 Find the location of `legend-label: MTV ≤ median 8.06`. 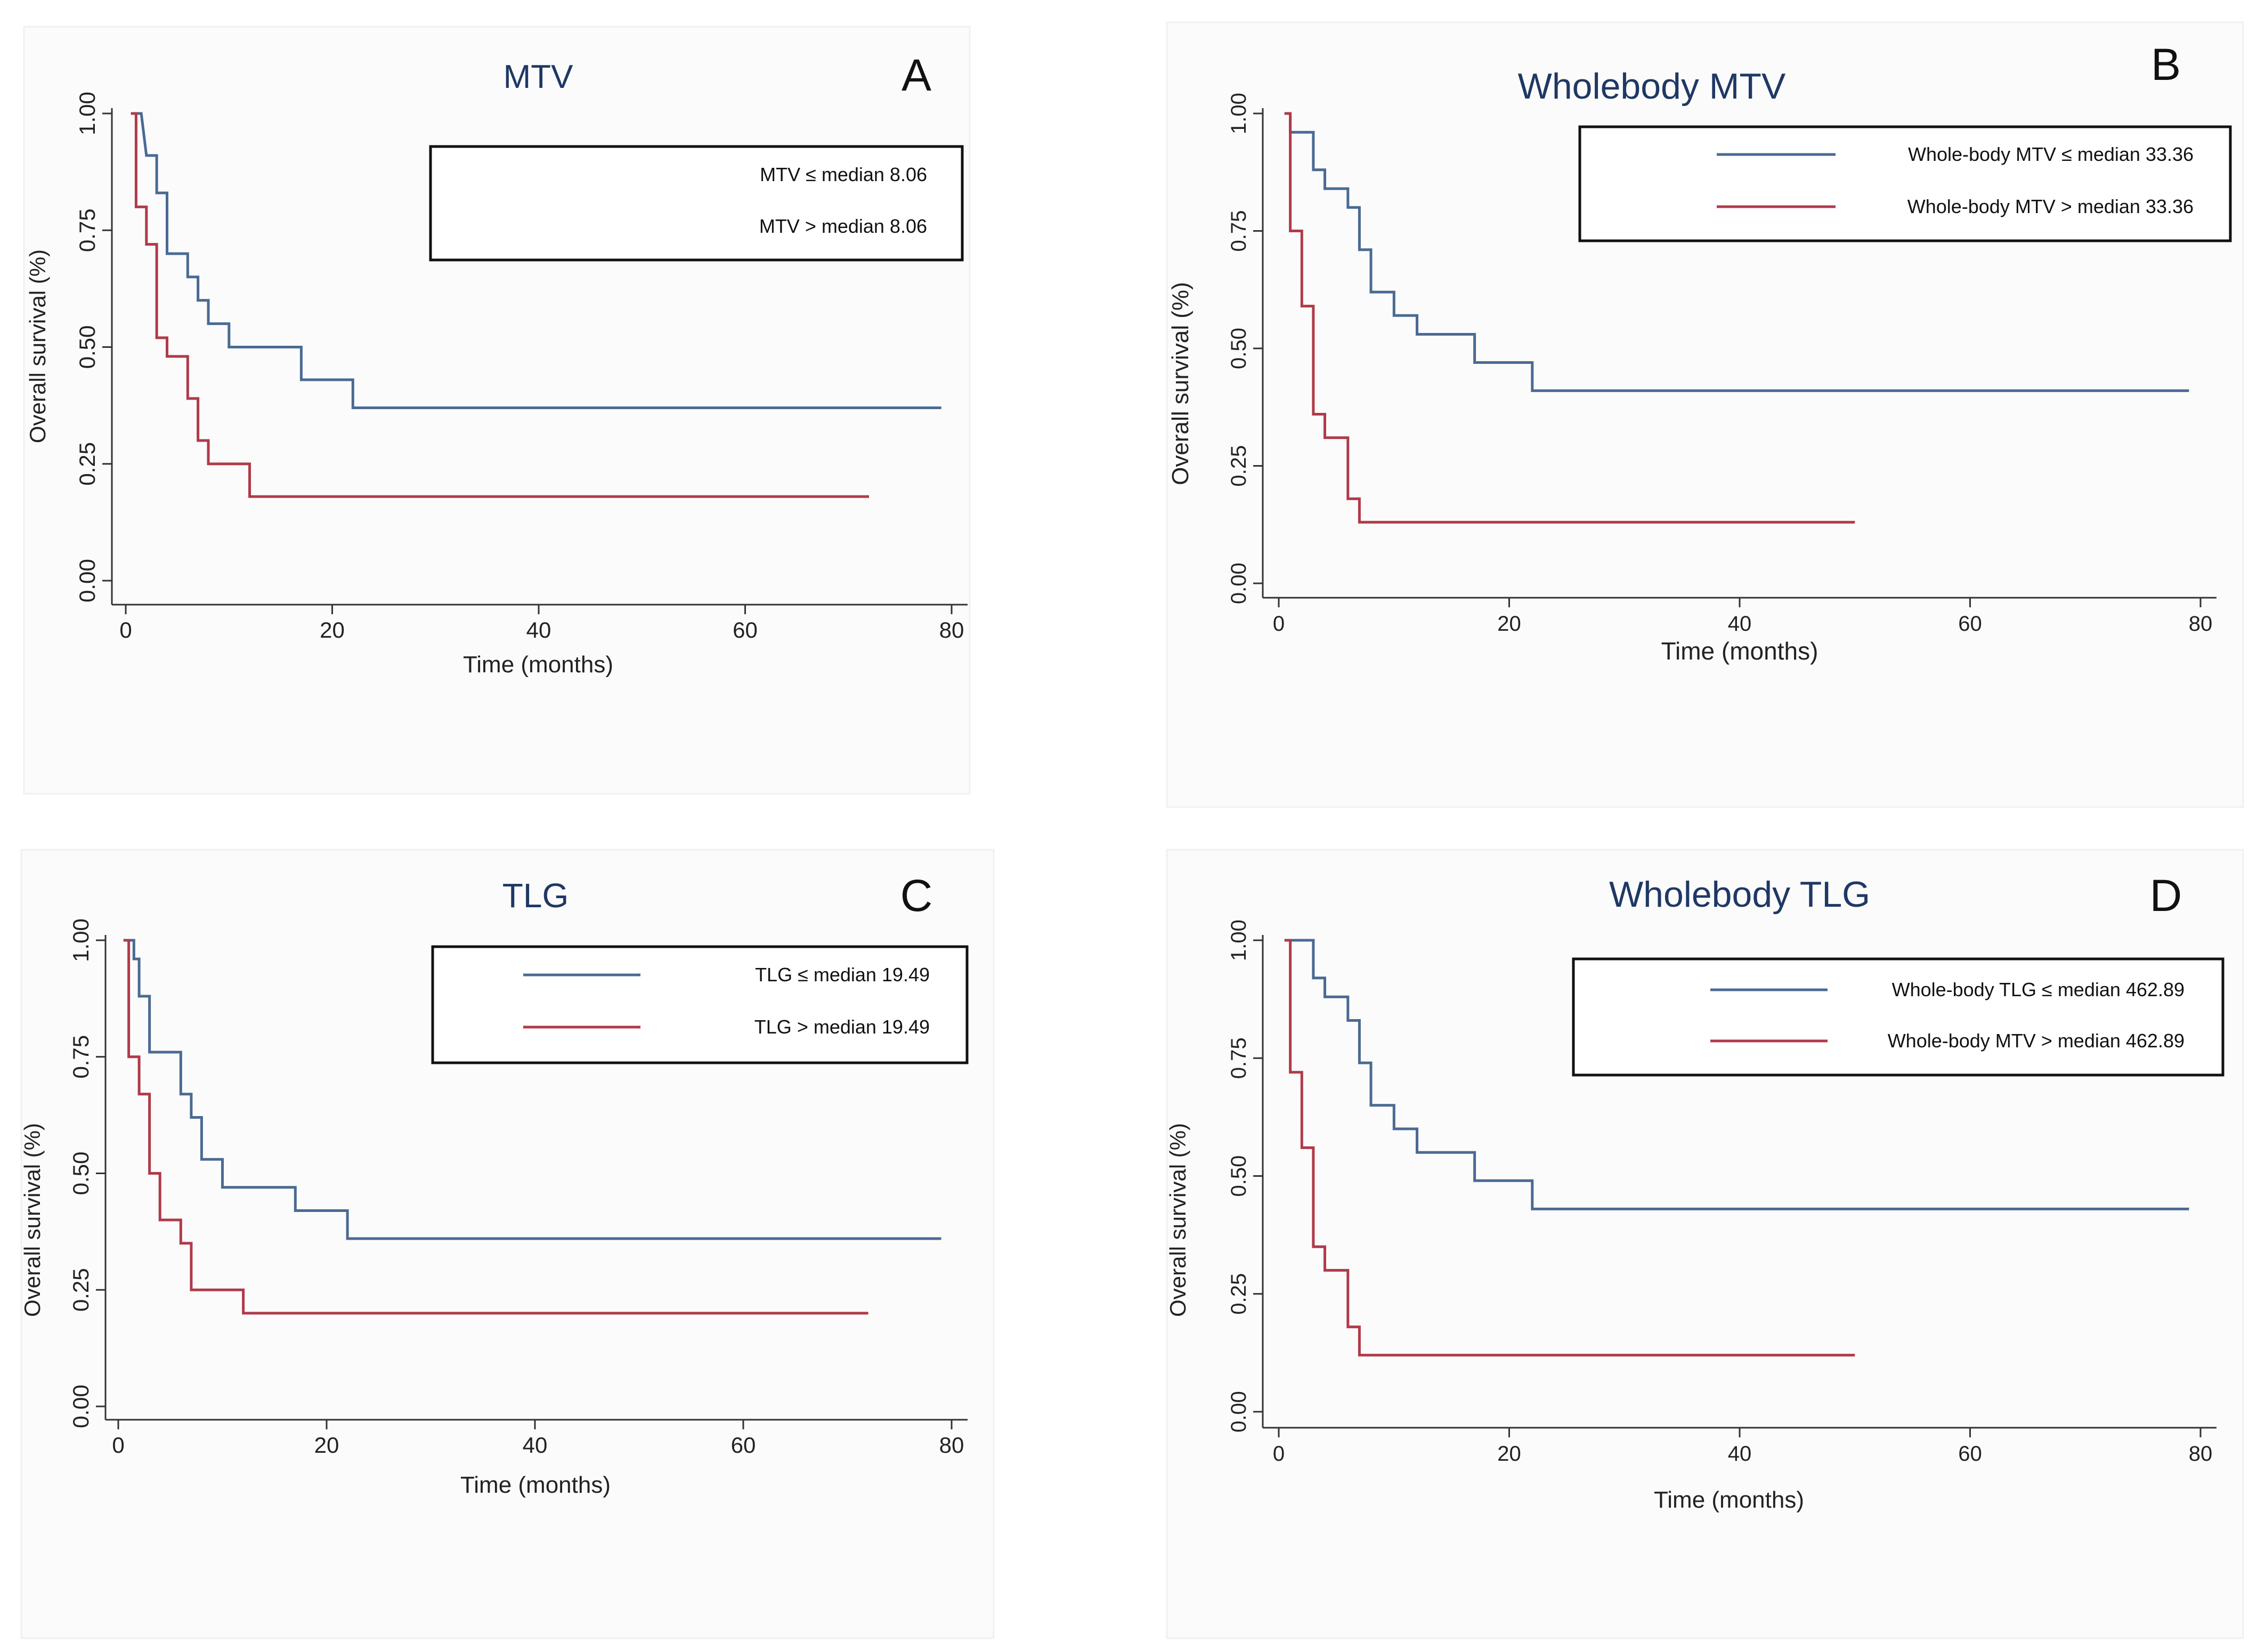

legend-label: MTV ≤ median 8.06 is located at coordinates (843, 174).